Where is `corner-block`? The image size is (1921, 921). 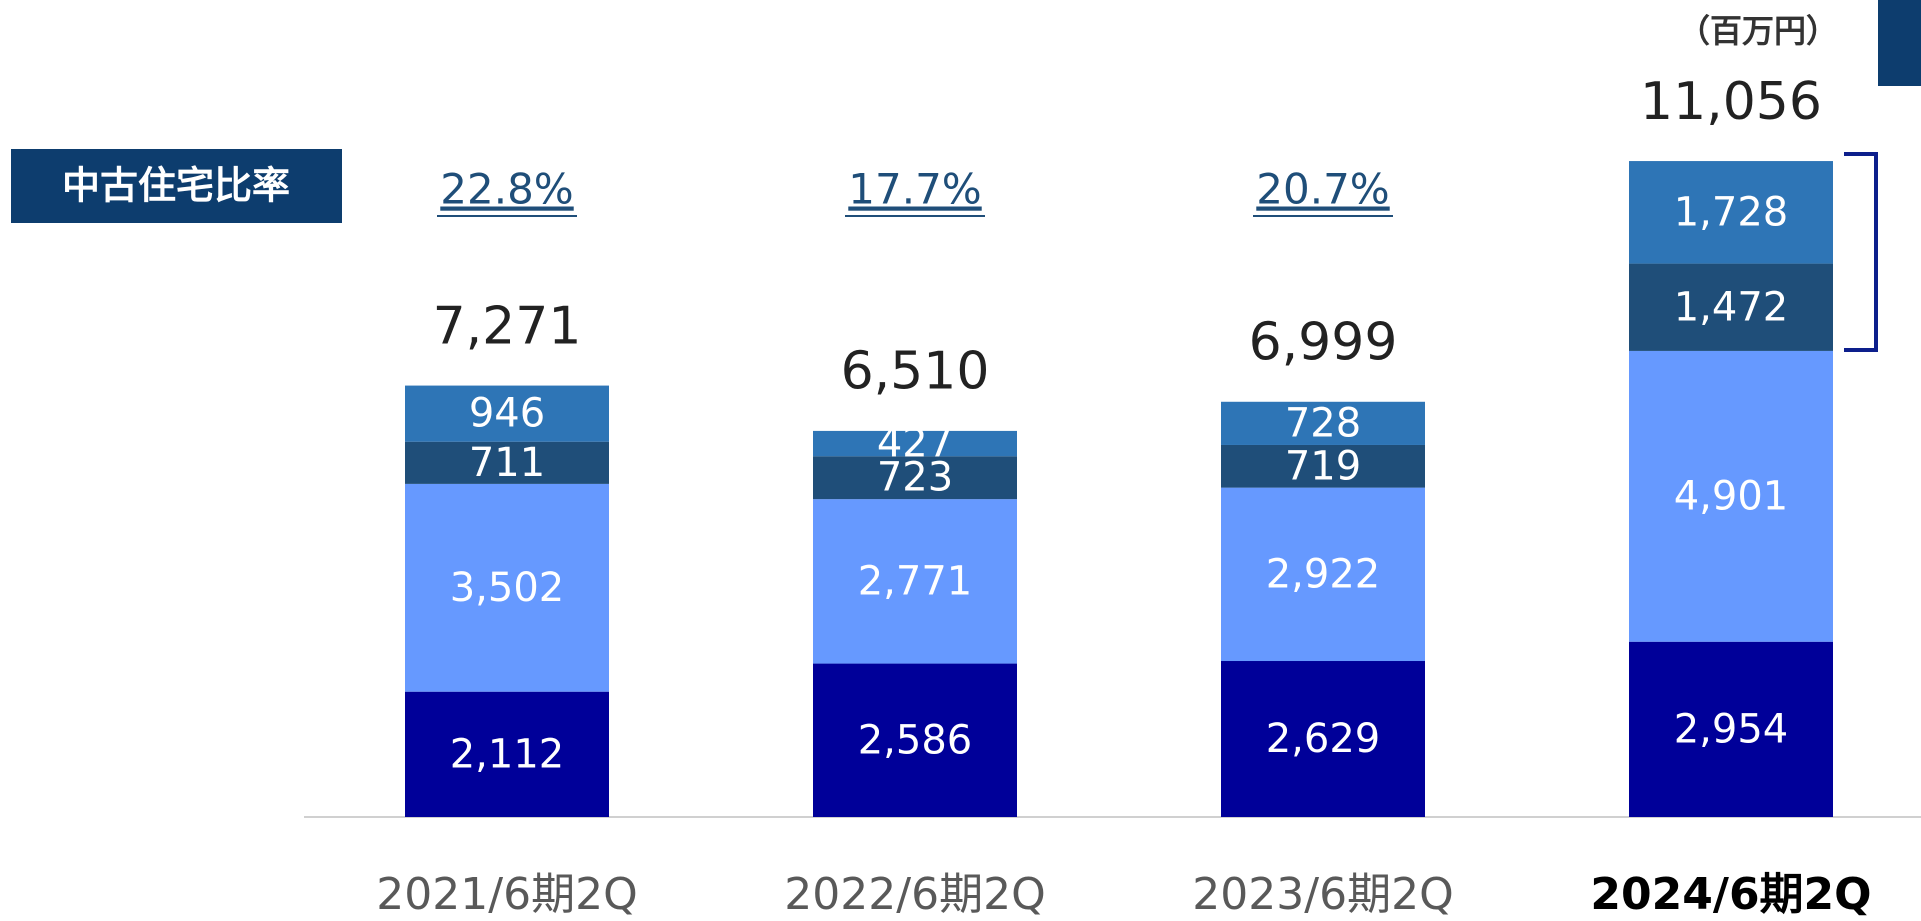
corner-block is located at coordinates (1899, 43).